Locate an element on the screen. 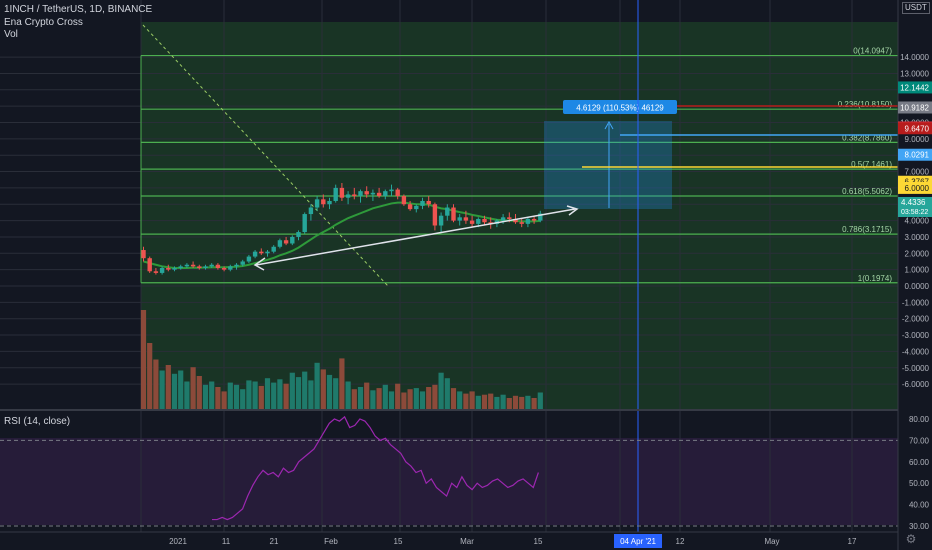 This screenshot has width=932, height=550. price-tick-label: -6.0000 is located at coordinates (916, 384).